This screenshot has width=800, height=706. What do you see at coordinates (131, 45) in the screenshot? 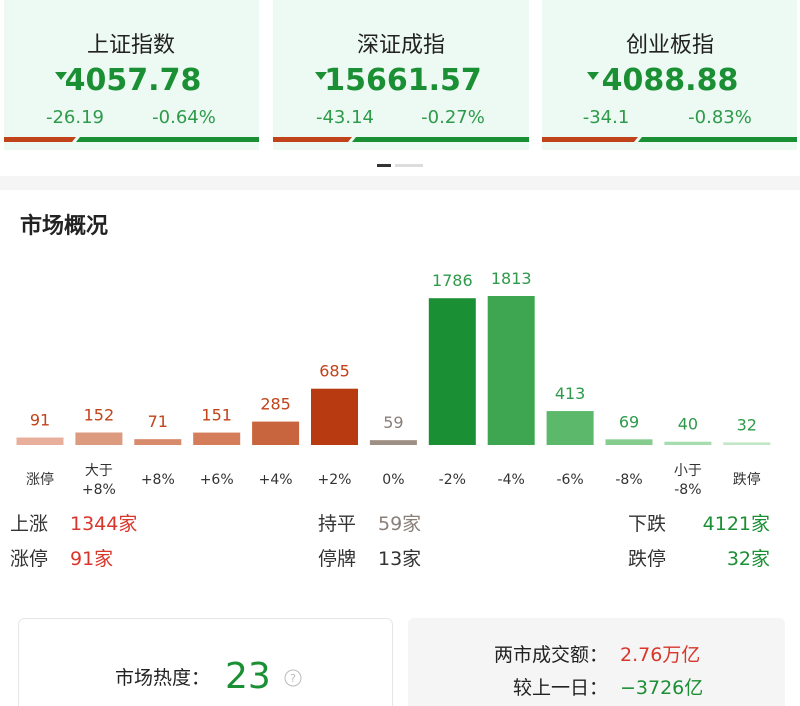
I see `index-name: 上证指数` at bounding box center [131, 45].